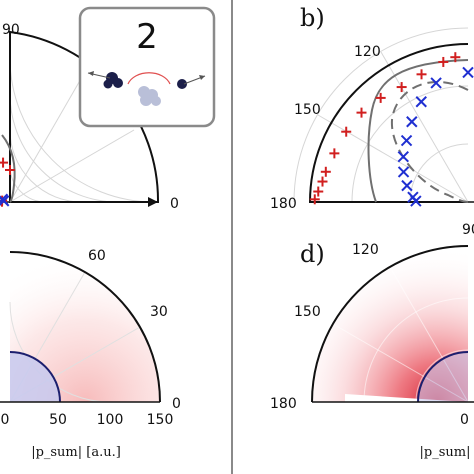  What do you see at coordinates (182, 84) in the screenshot?
I see `inset-molecule-right` at bounding box center [182, 84].